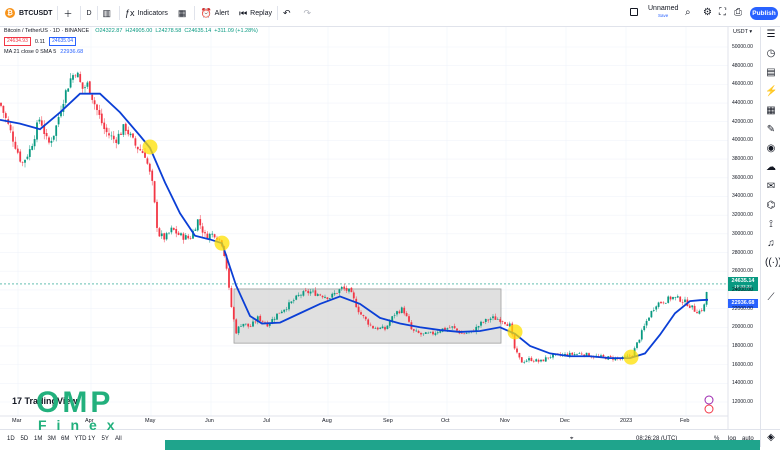 The height and width of the screenshot is (450, 780). I want to click on replay-button: ⏮ Replay, so click(255, 13).